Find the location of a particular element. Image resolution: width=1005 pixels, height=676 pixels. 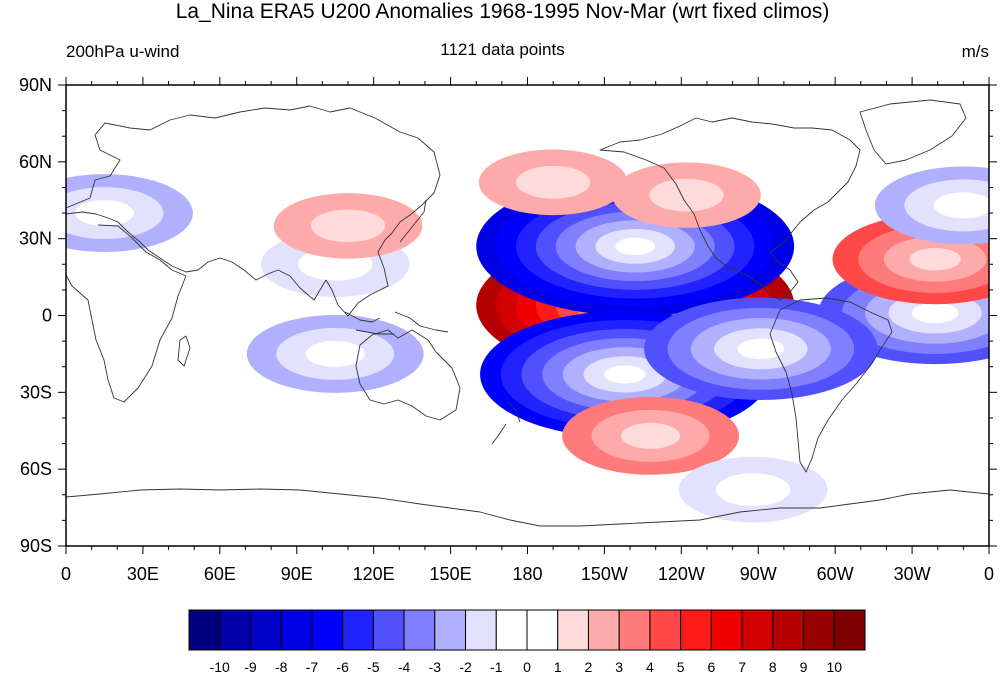

colorbar-label: 7 is located at coordinates (742, 667).